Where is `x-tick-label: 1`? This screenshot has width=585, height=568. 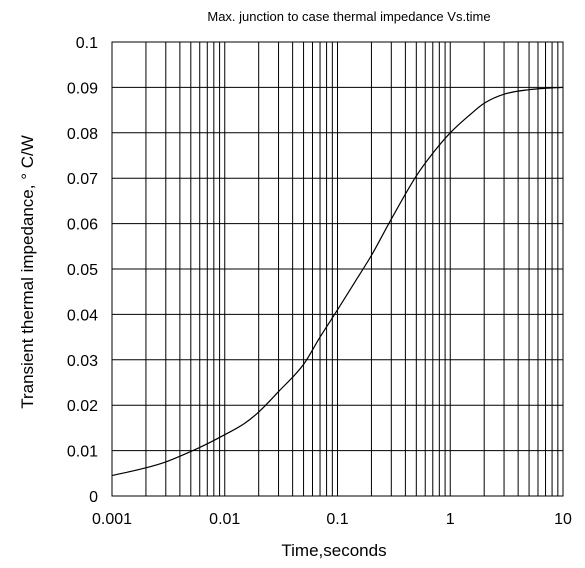 x-tick-label: 1 is located at coordinates (450, 519).